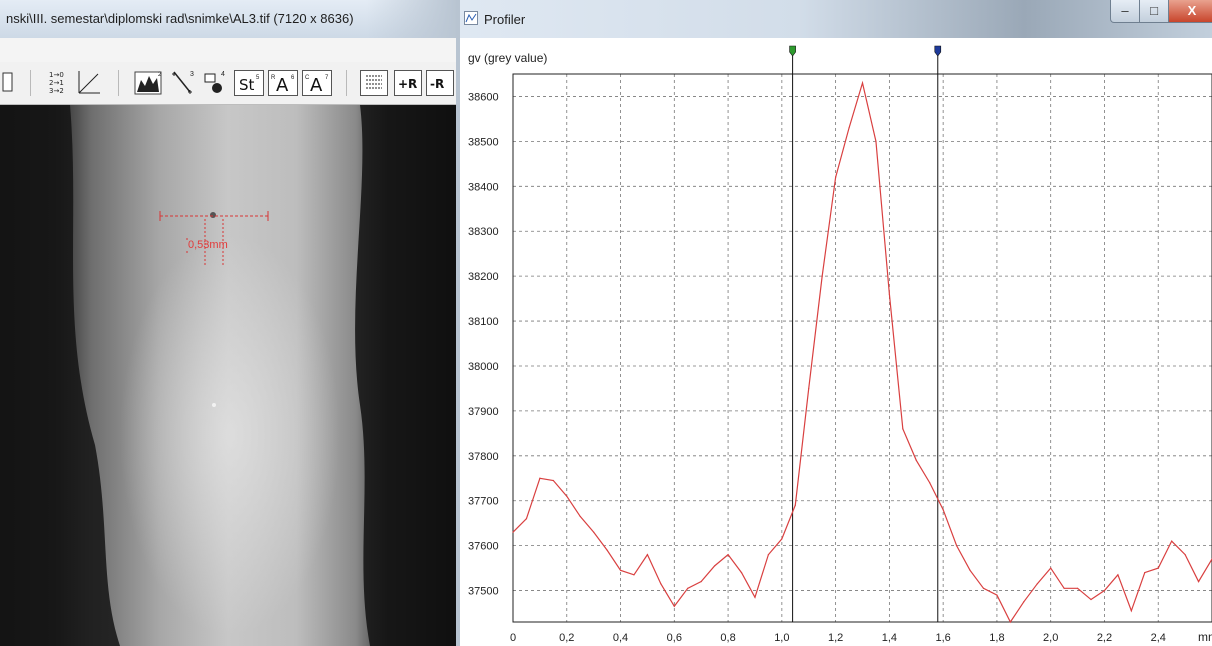 This screenshot has height=646, width=1212. Describe the element at coordinates (483, 322) in the screenshot. I see `y-tick-label: 38100` at that location.